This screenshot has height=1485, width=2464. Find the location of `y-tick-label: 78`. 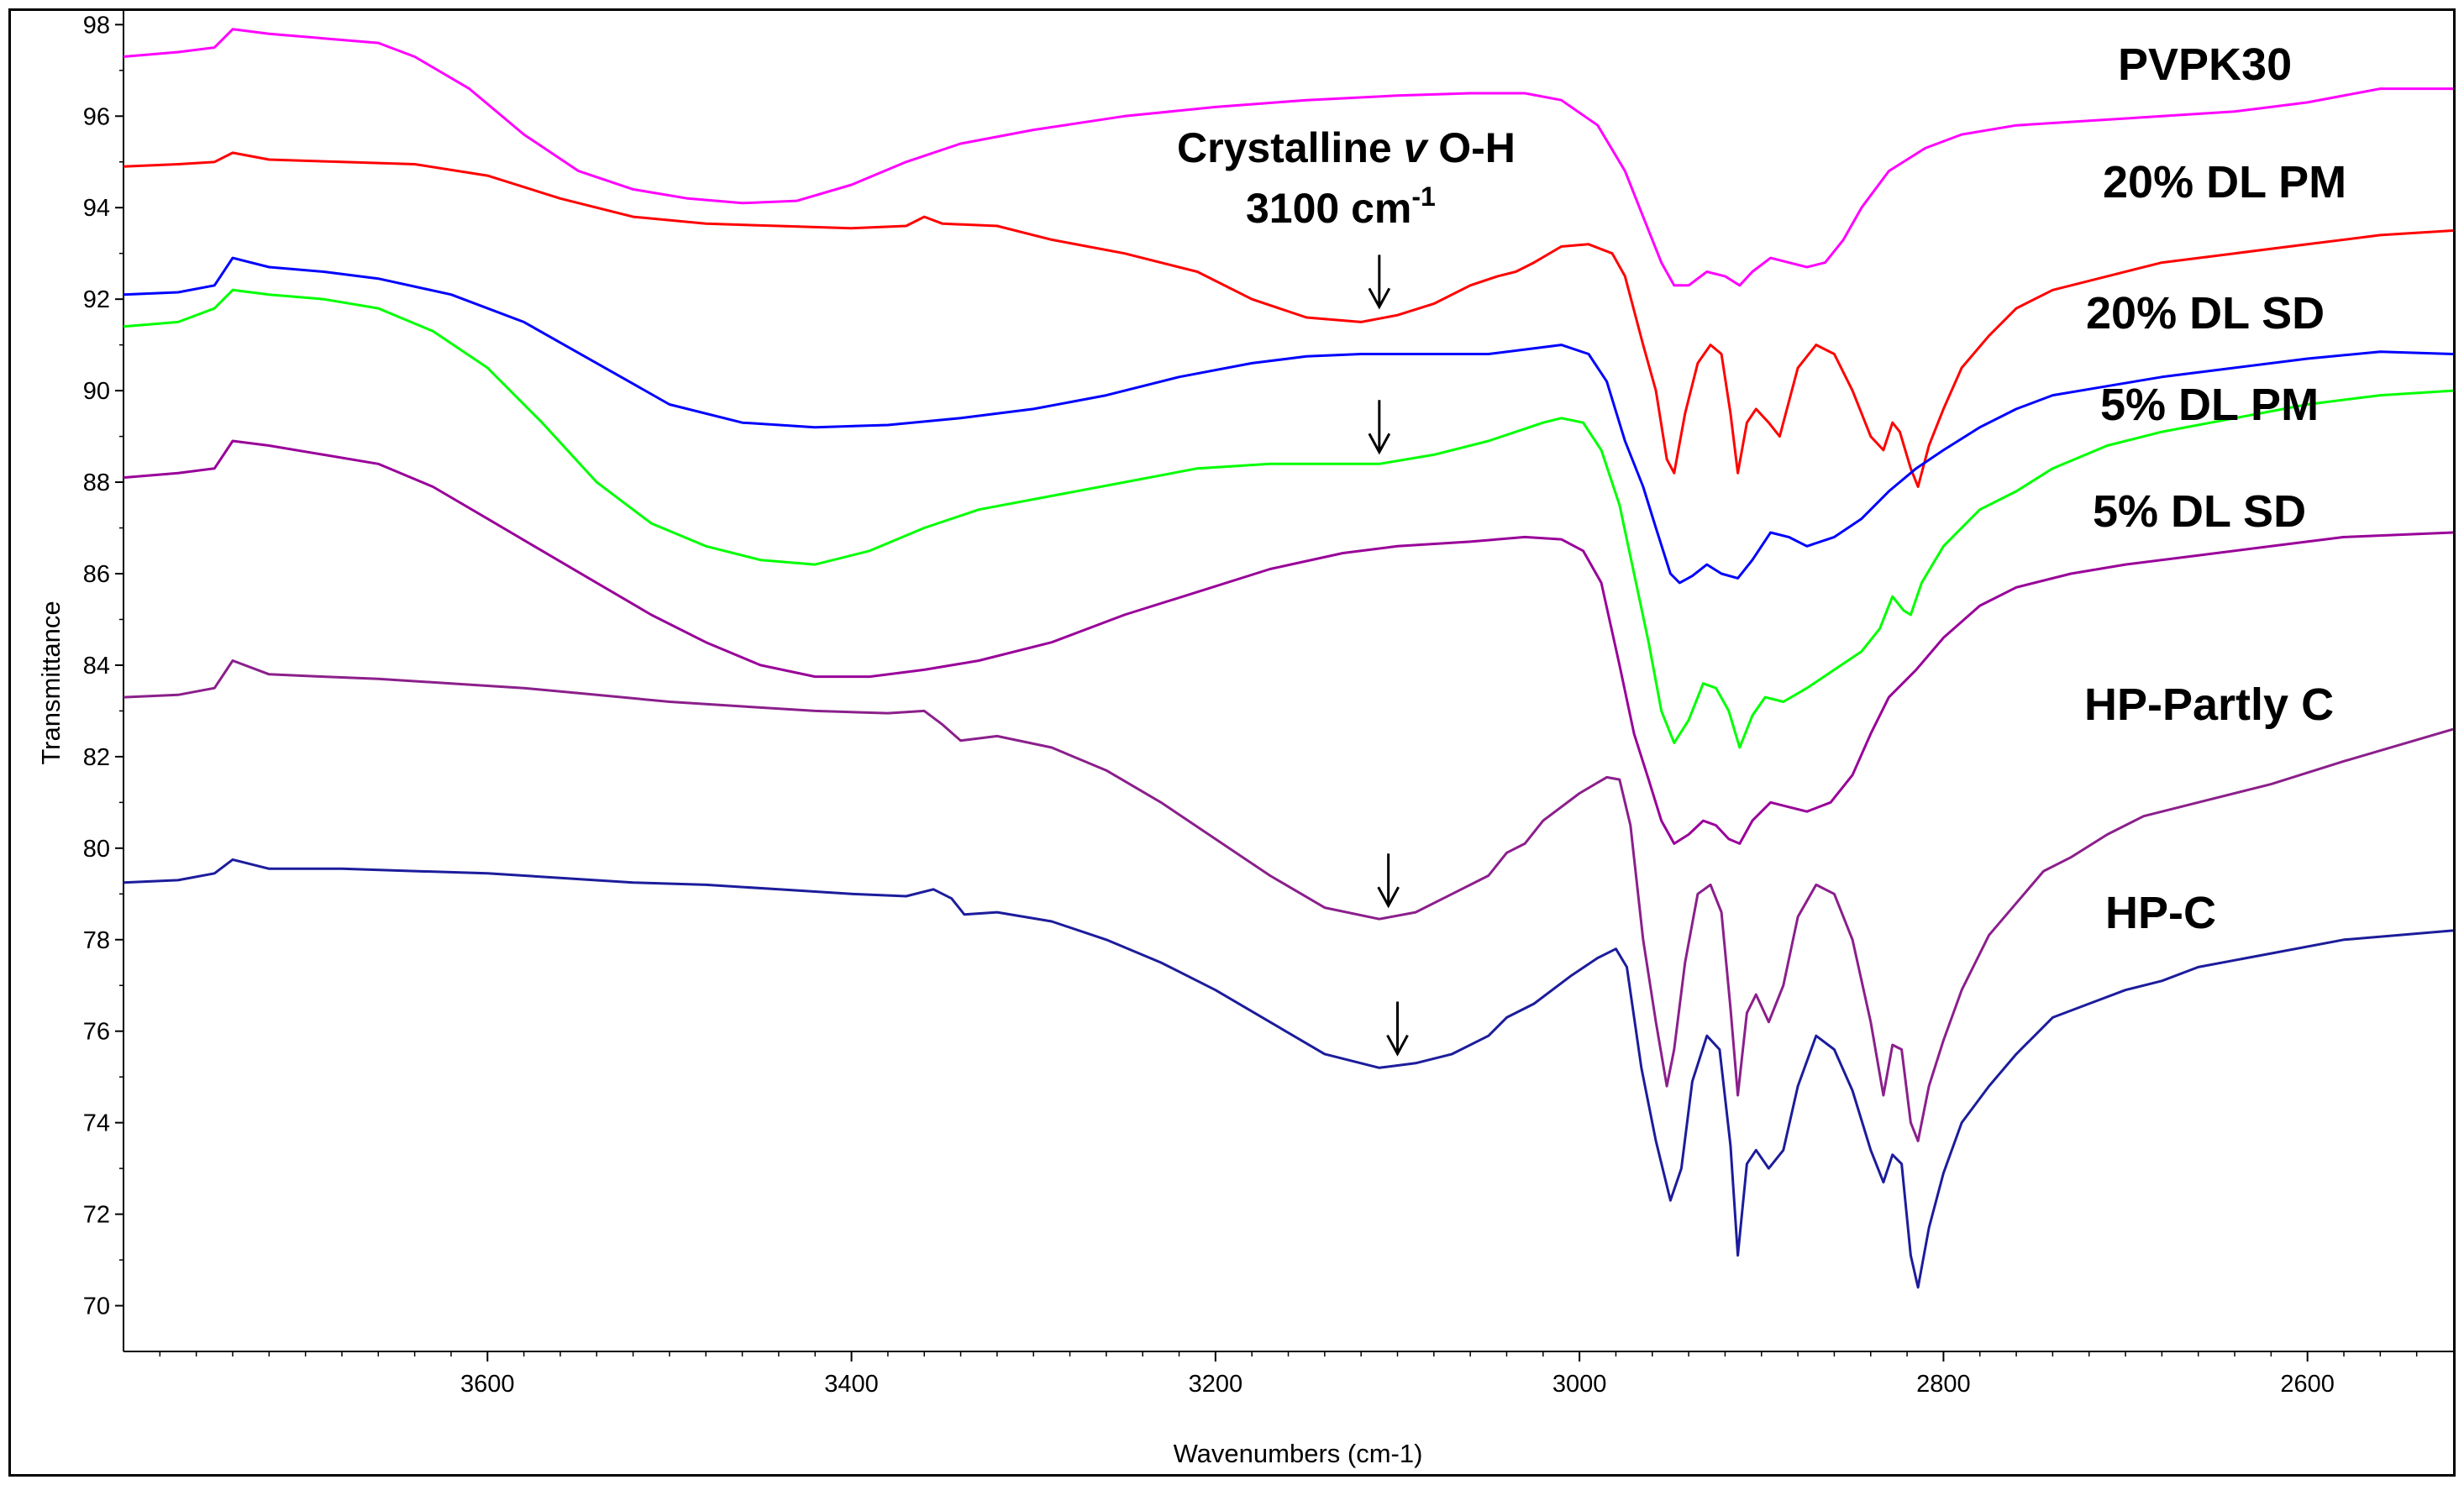

y-tick-label: 78 is located at coordinates (96, 940).